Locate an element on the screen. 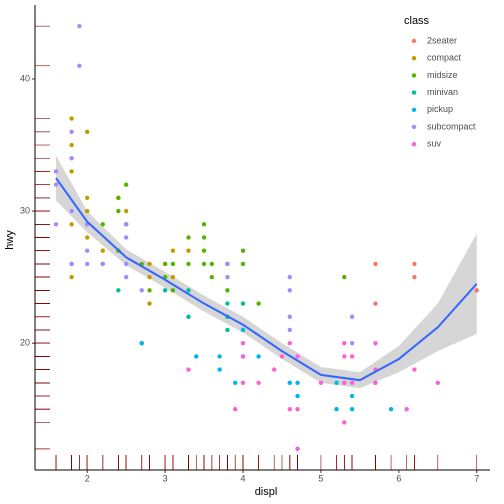 The width and height of the screenshot is (504, 504). x-tick-label: 2 is located at coordinates (87, 478).